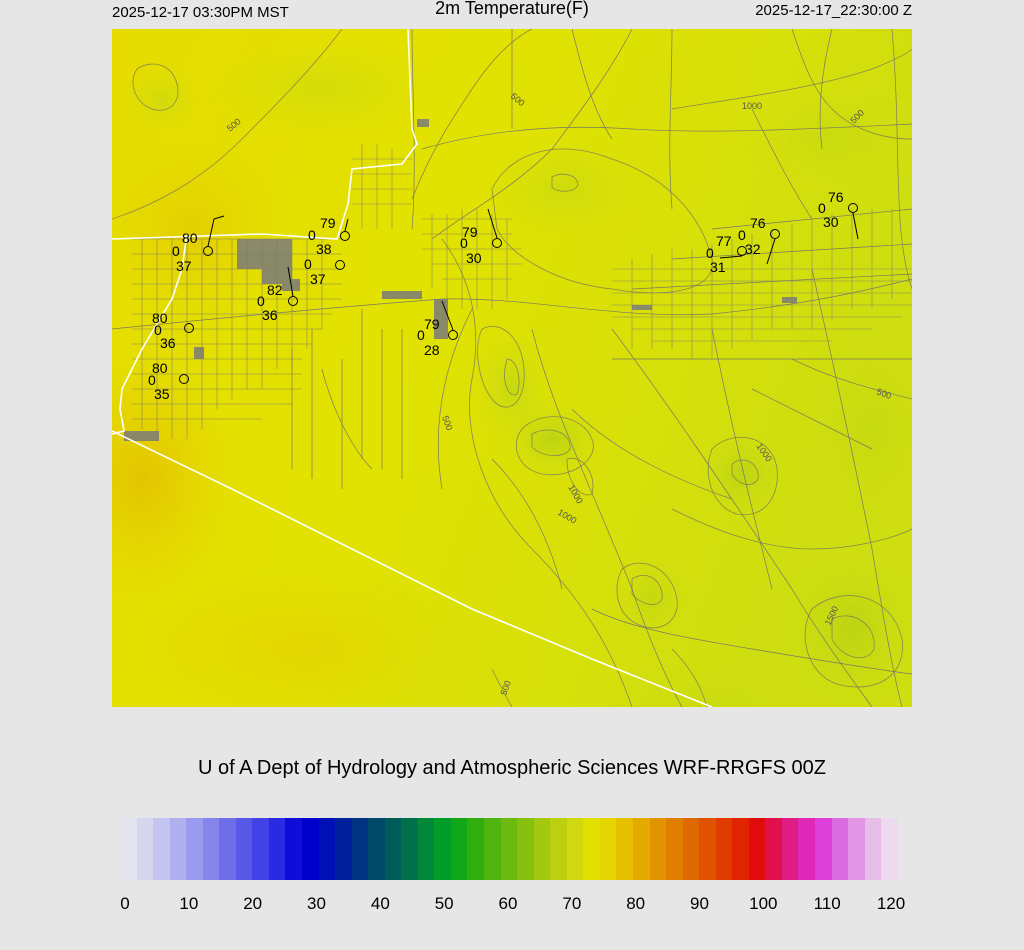  What do you see at coordinates (253, 903) in the screenshot?
I see `color-scale-tick: 20` at bounding box center [253, 903].